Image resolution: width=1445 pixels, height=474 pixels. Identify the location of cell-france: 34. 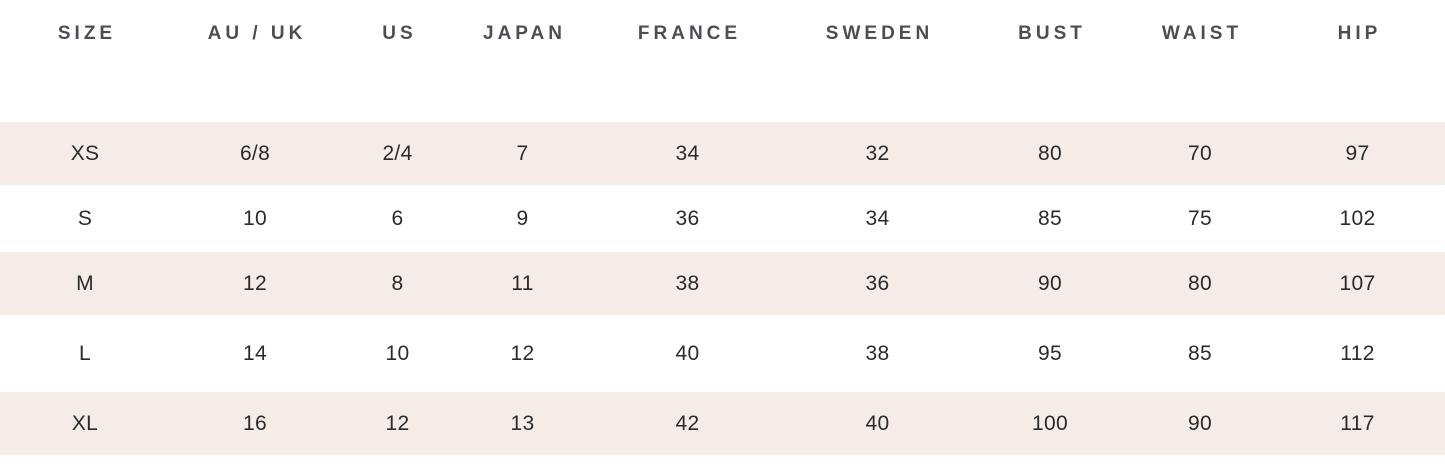
(687, 153).